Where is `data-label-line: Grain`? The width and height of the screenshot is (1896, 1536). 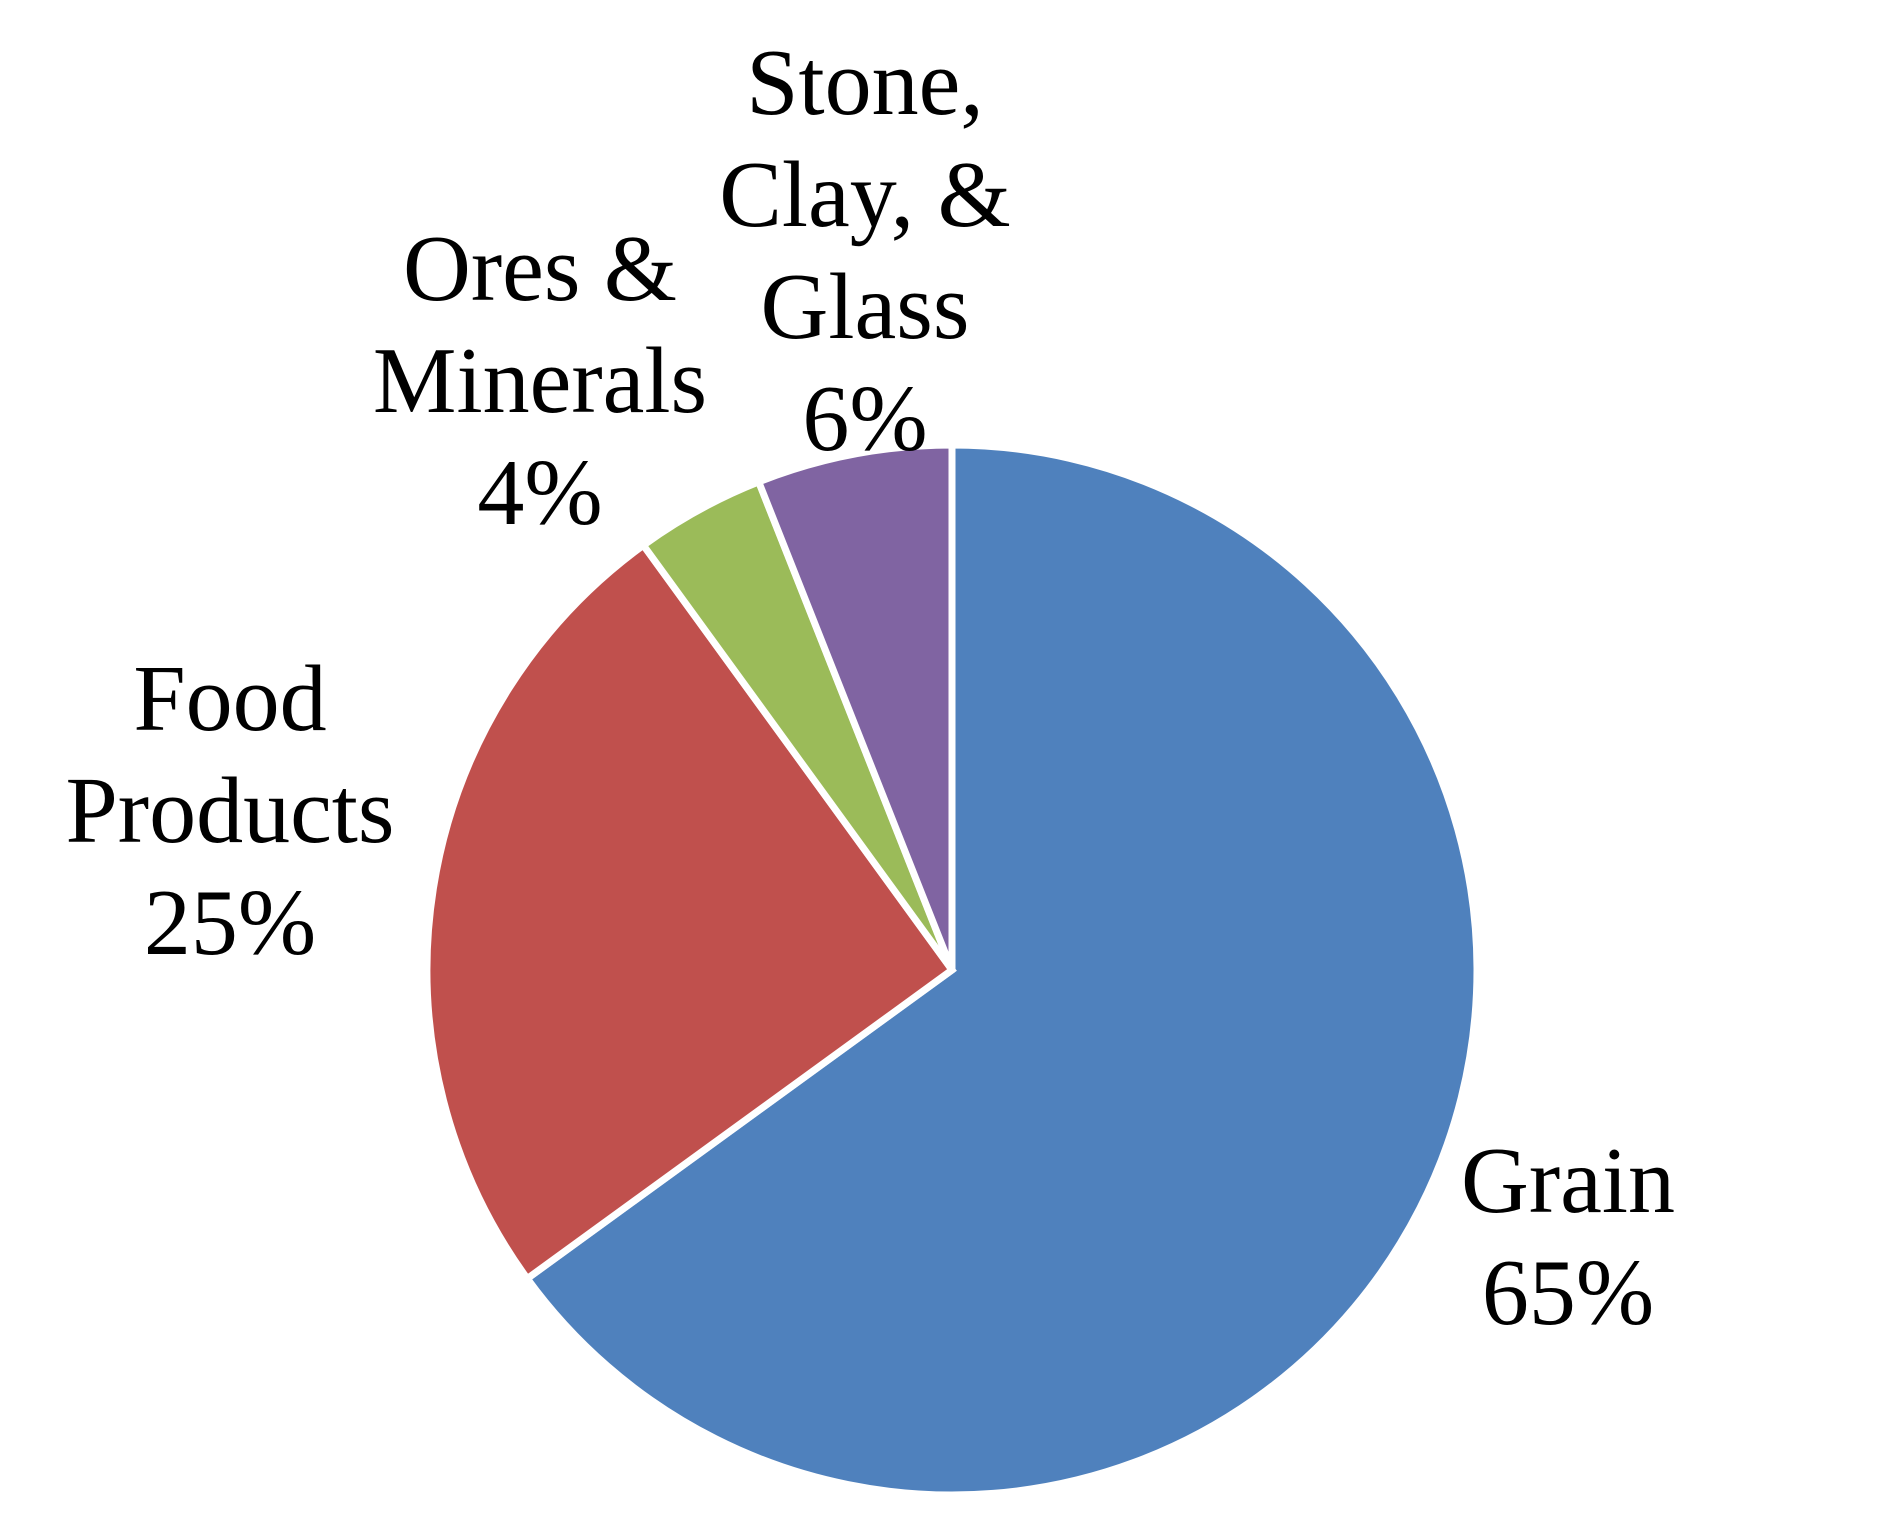
data-label-line: Grain is located at coordinates (1568, 1181).